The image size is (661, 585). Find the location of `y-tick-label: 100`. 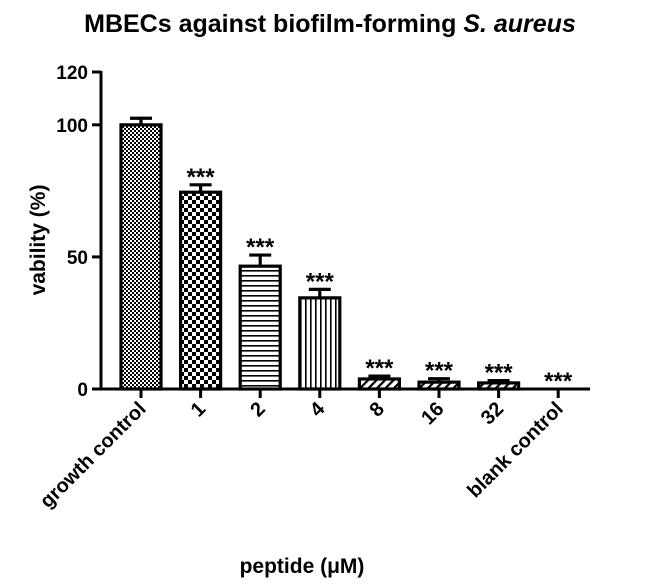

y-tick-label: 100 is located at coordinates (72, 126).